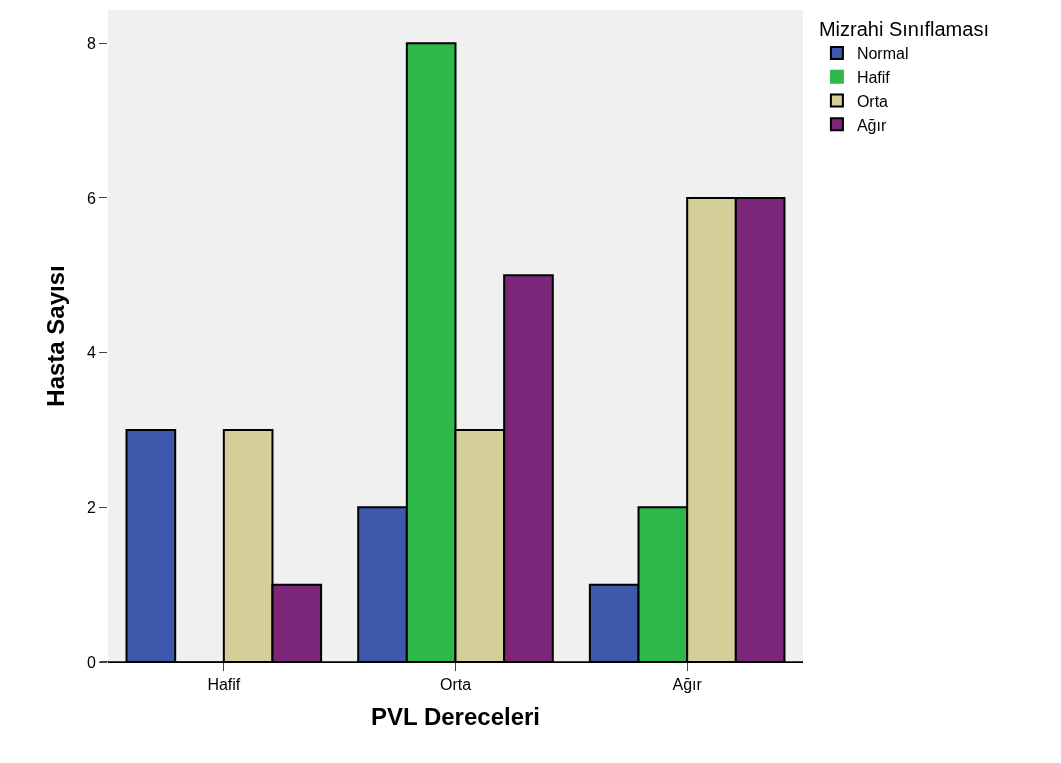 Image resolution: width=1061 pixels, height=763 pixels. What do you see at coordinates (224, 685) in the screenshot?
I see `x-tick-label: Hafif` at bounding box center [224, 685].